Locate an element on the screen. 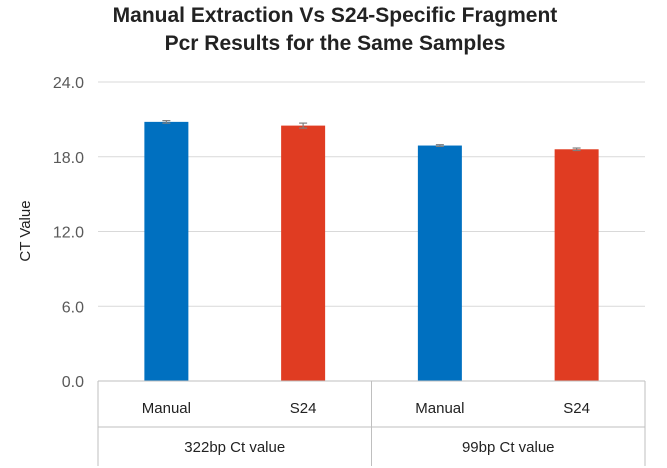 The height and width of the screenshot is (468, 667). y-tick-label: 6.0 is located at coordinates (73, 307).